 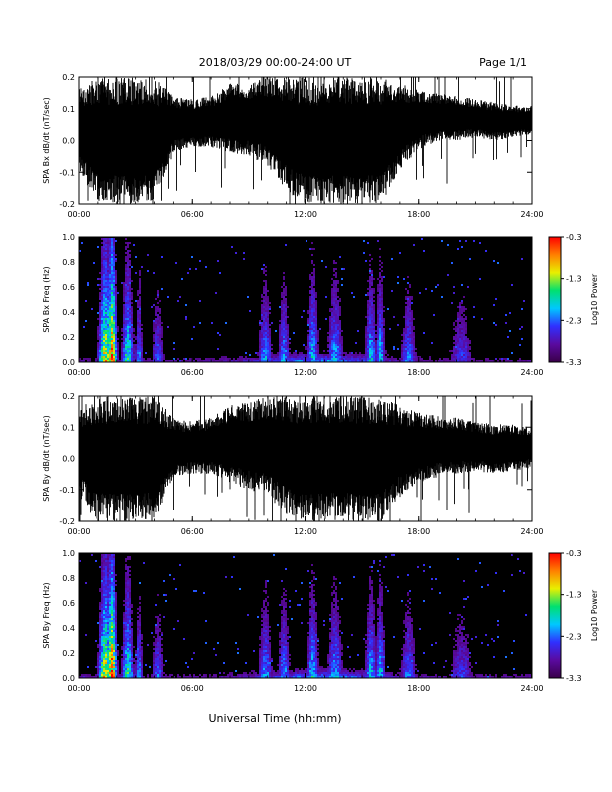 What do you see at coordinates (67, 490) in the screenshot?
I see `y-tick-label: -0.1` at bounding box center [67, 490].